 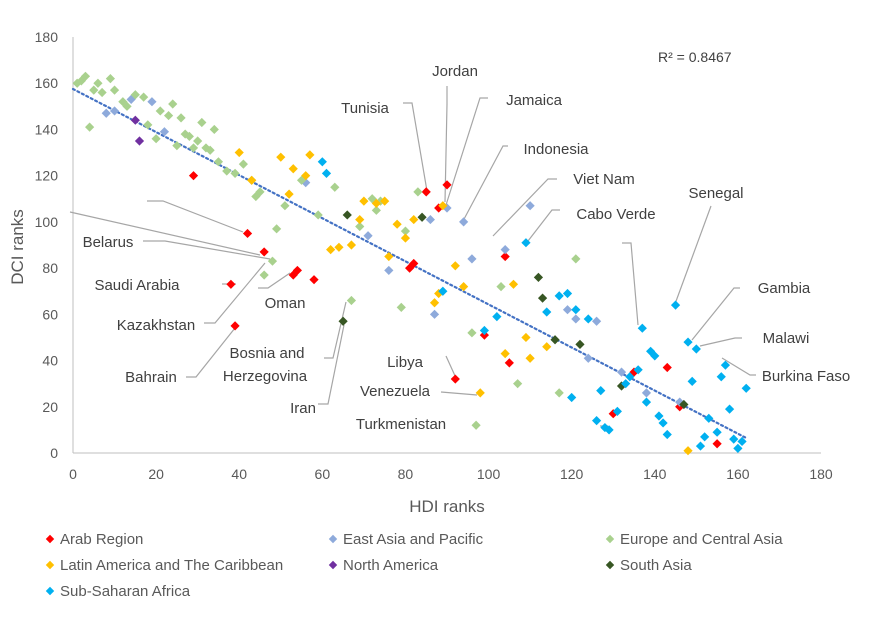 What do you see at coordinates (784, 288) in the screenshot?
I see `point-label: Gambia` at bounding box center [784, 288].